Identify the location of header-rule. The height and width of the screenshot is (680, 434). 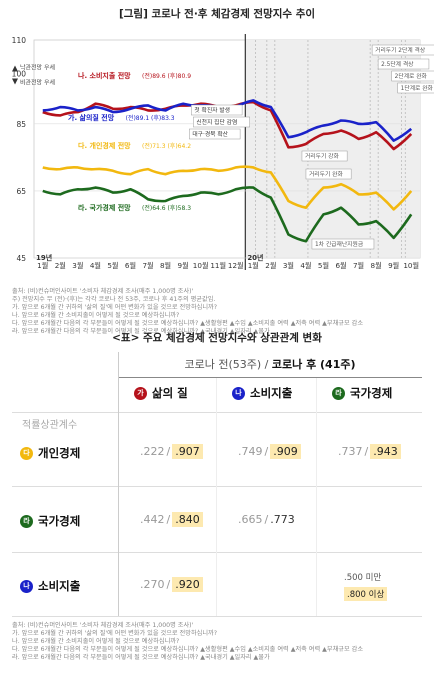
(270, 377).